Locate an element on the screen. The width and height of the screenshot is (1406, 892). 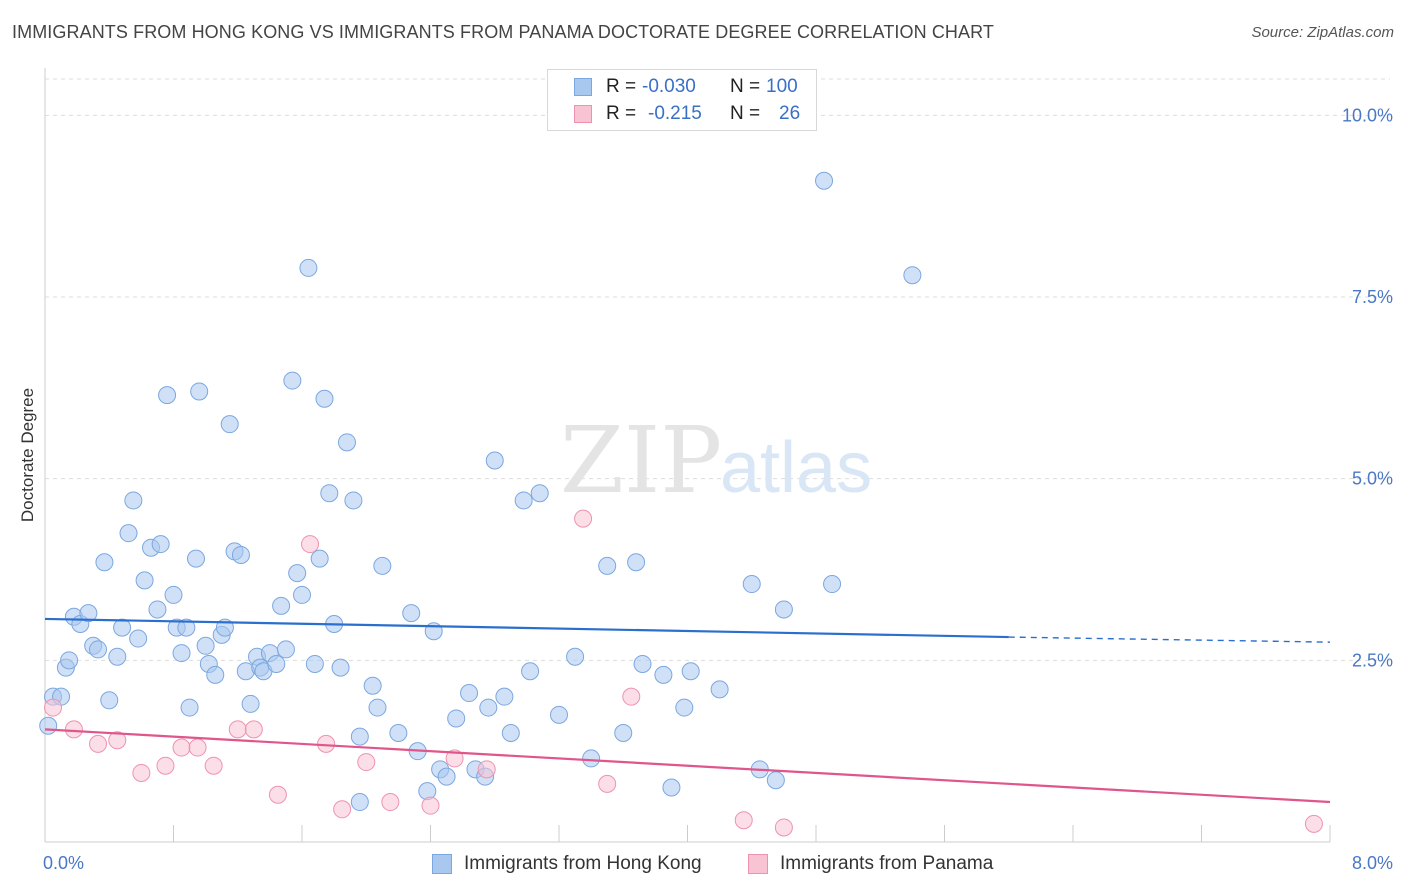
legend-swatch-hong-kong is located at coordinates (583, 87).